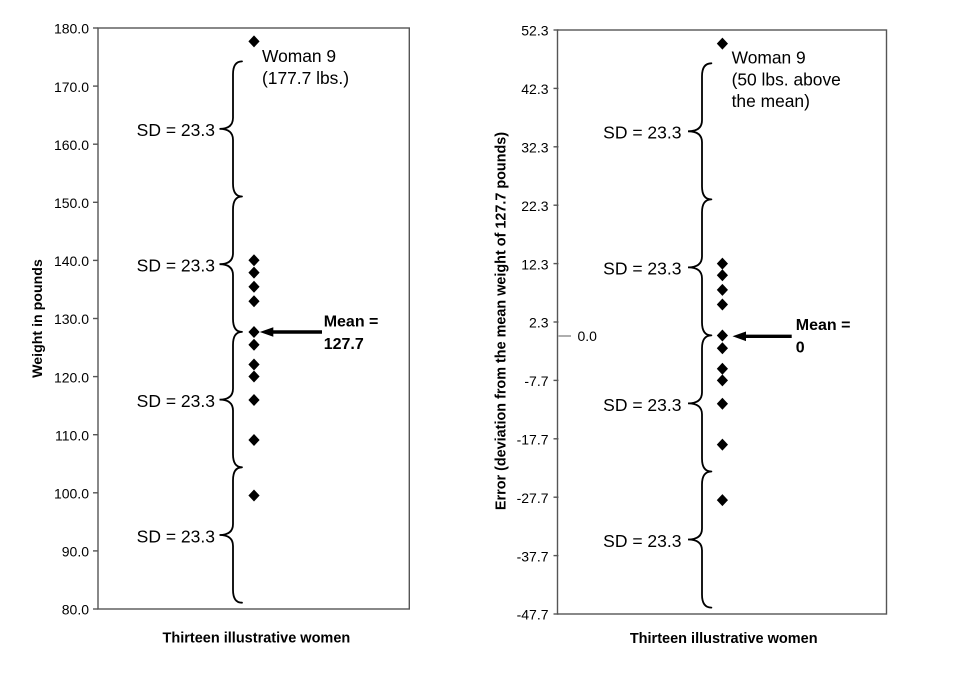 This screenshot has height=681, width=960. What do you see at coordinates (539, 323) in the screenshot?
I see `svg-text: 2.3` at bounding box center [539, 323].